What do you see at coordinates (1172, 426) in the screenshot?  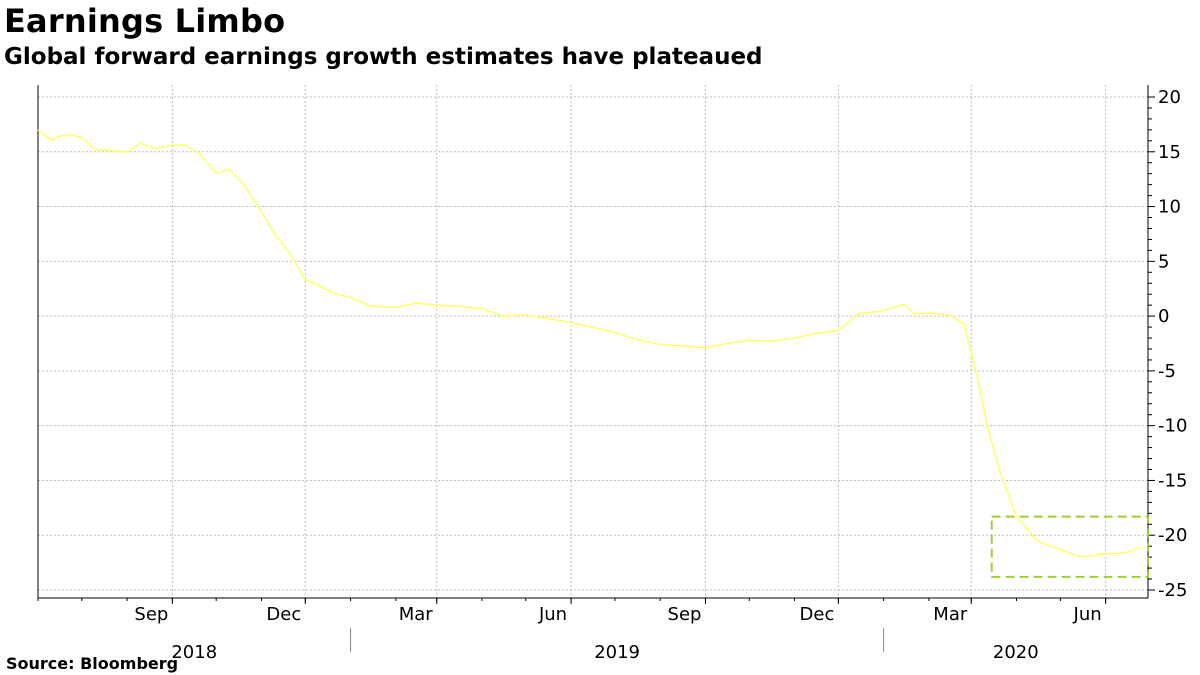 I see `y-tick-label: -10` at bounding box center [1172, 426].